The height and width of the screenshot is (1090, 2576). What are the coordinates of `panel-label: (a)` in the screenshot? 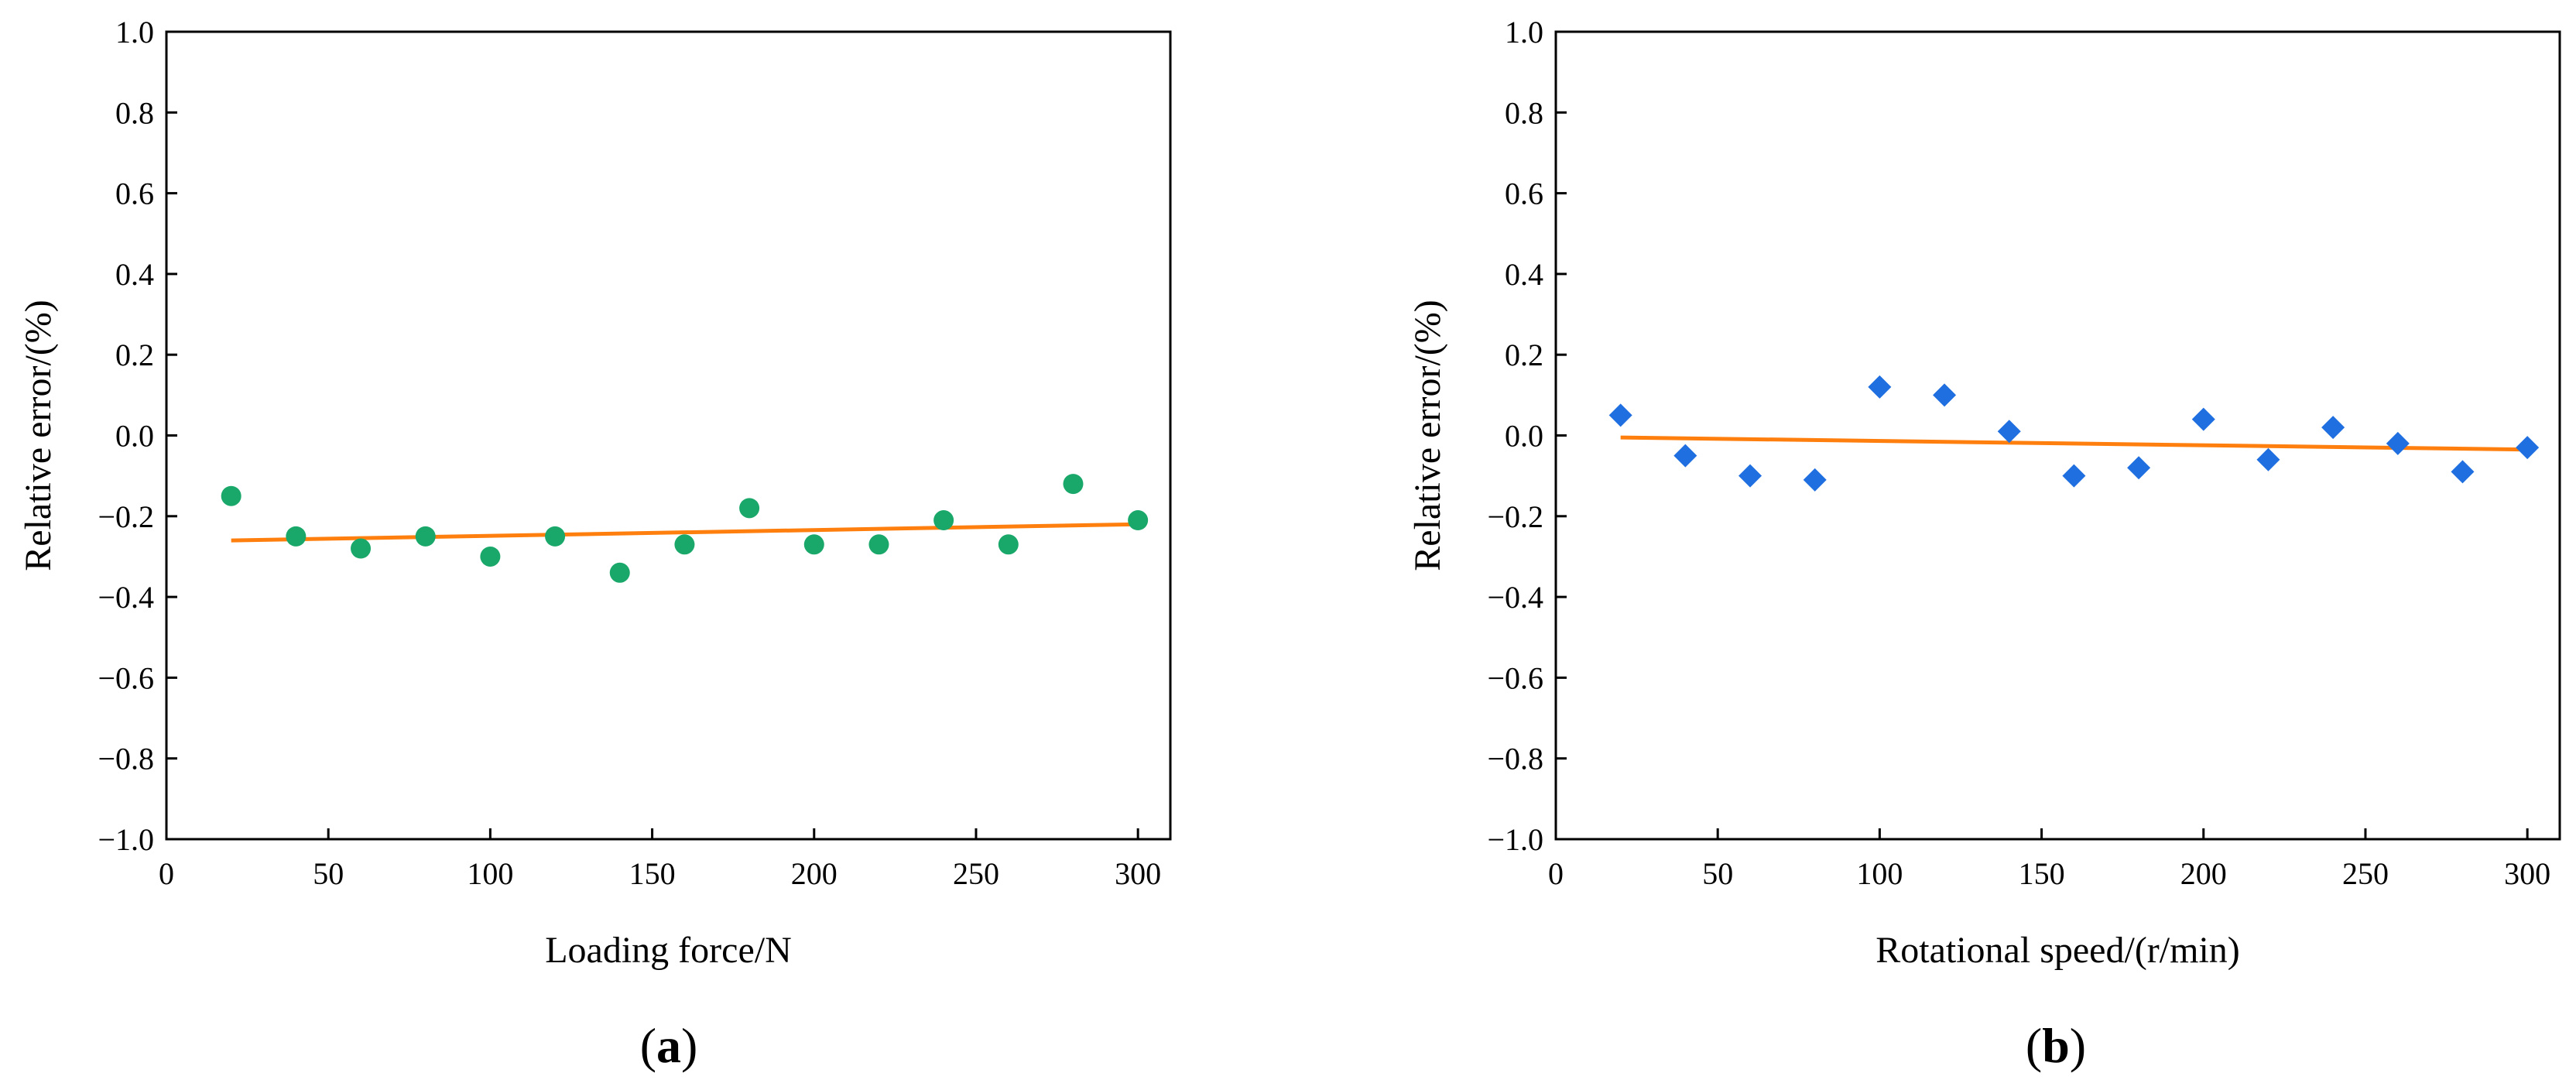 It's located at (669, 1045).